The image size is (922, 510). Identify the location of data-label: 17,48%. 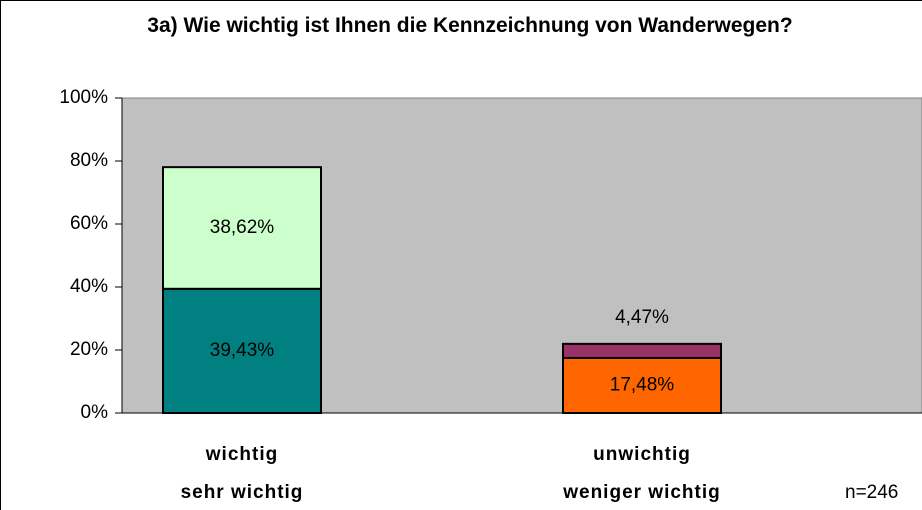
(642, 384).